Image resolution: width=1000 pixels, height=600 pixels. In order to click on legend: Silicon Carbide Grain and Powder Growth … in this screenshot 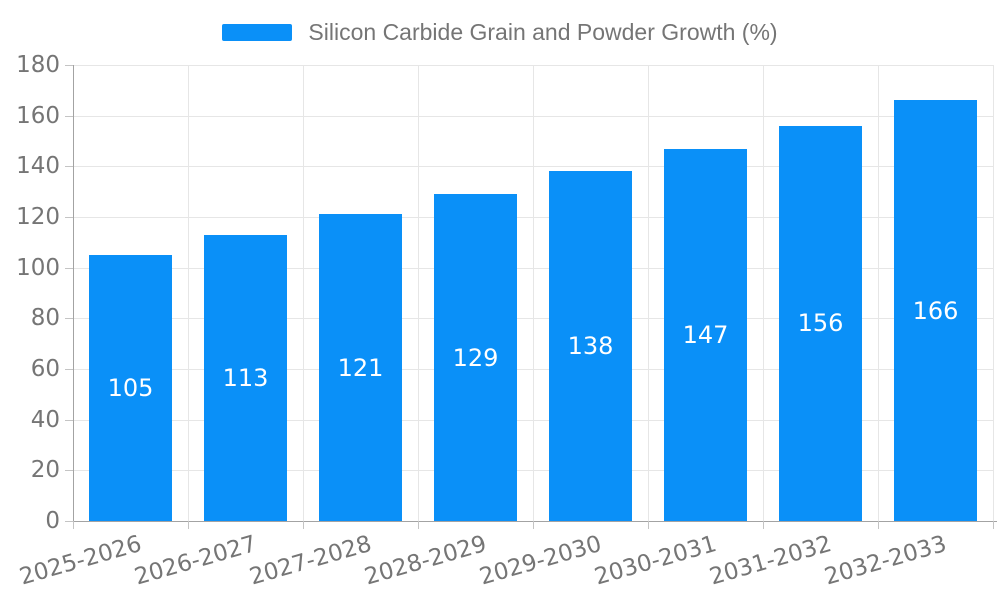, I will do `click(500, 32)`.